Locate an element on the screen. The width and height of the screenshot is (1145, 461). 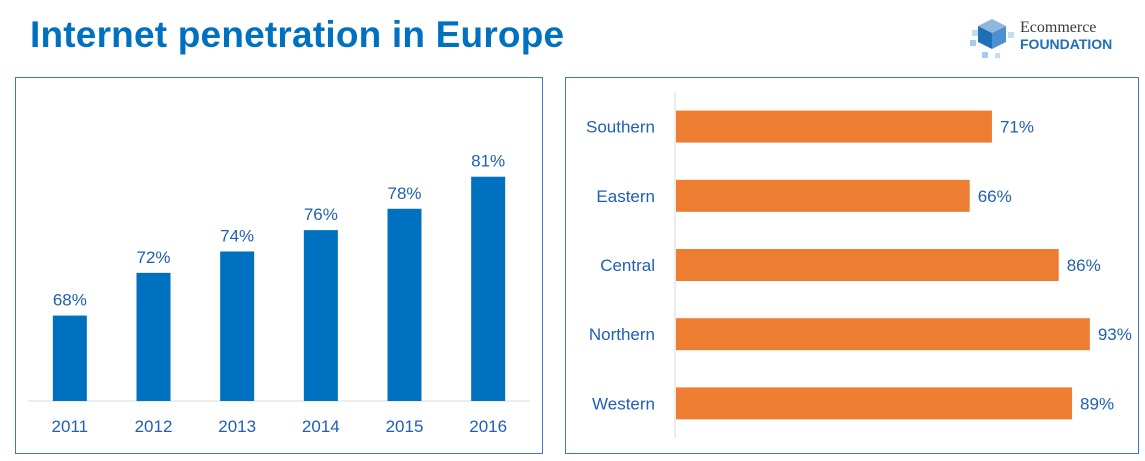
bar-2012 is located at coordinates (153, 336).